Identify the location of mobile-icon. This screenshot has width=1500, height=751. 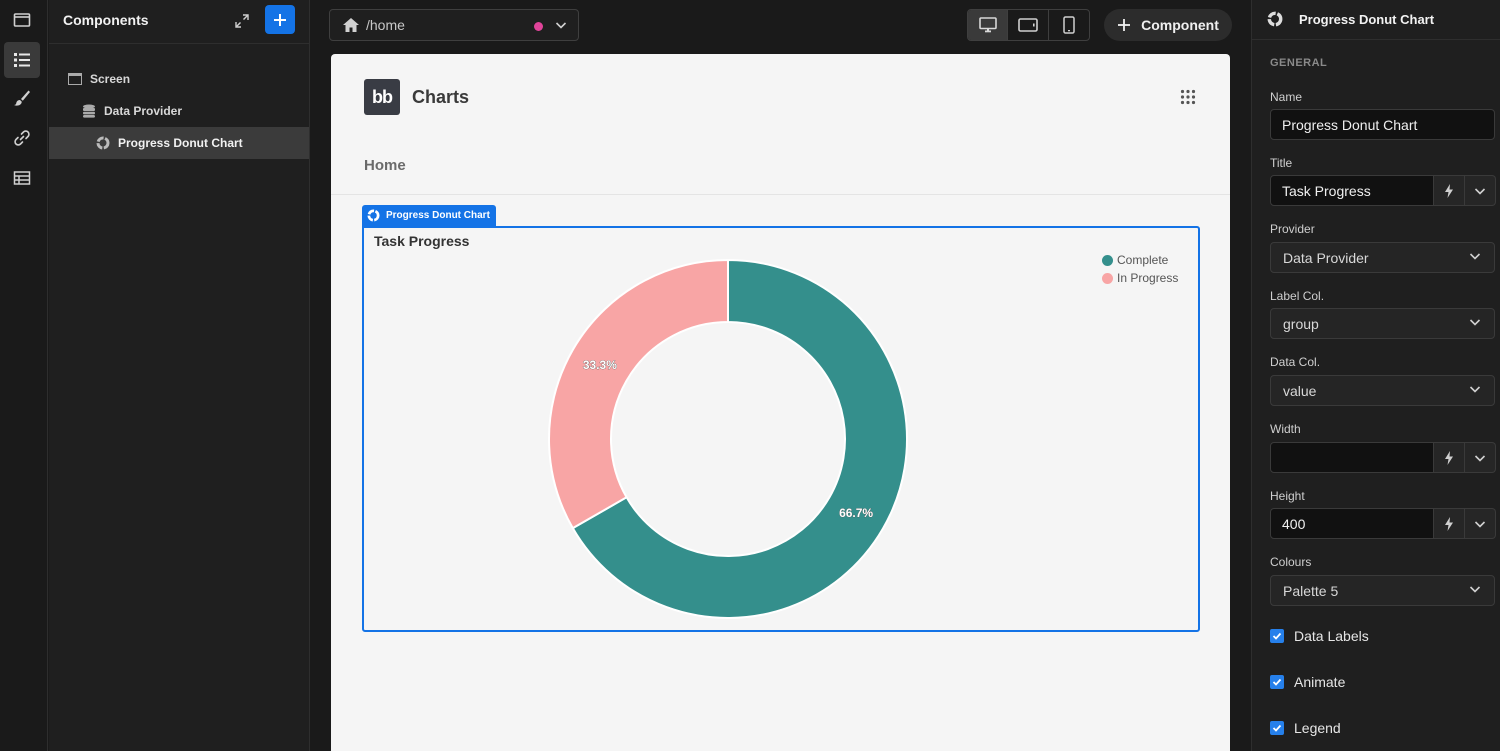
(1069, 25).